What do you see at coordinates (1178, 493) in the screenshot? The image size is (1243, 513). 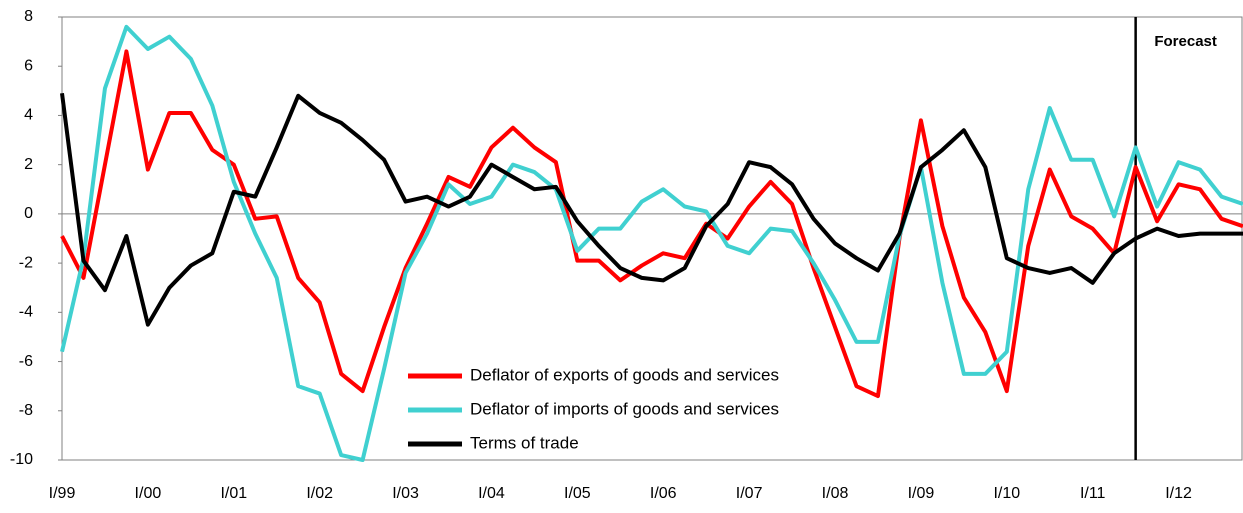 I see `x-tick-label: I/12` at bounding box center [1178, 493].